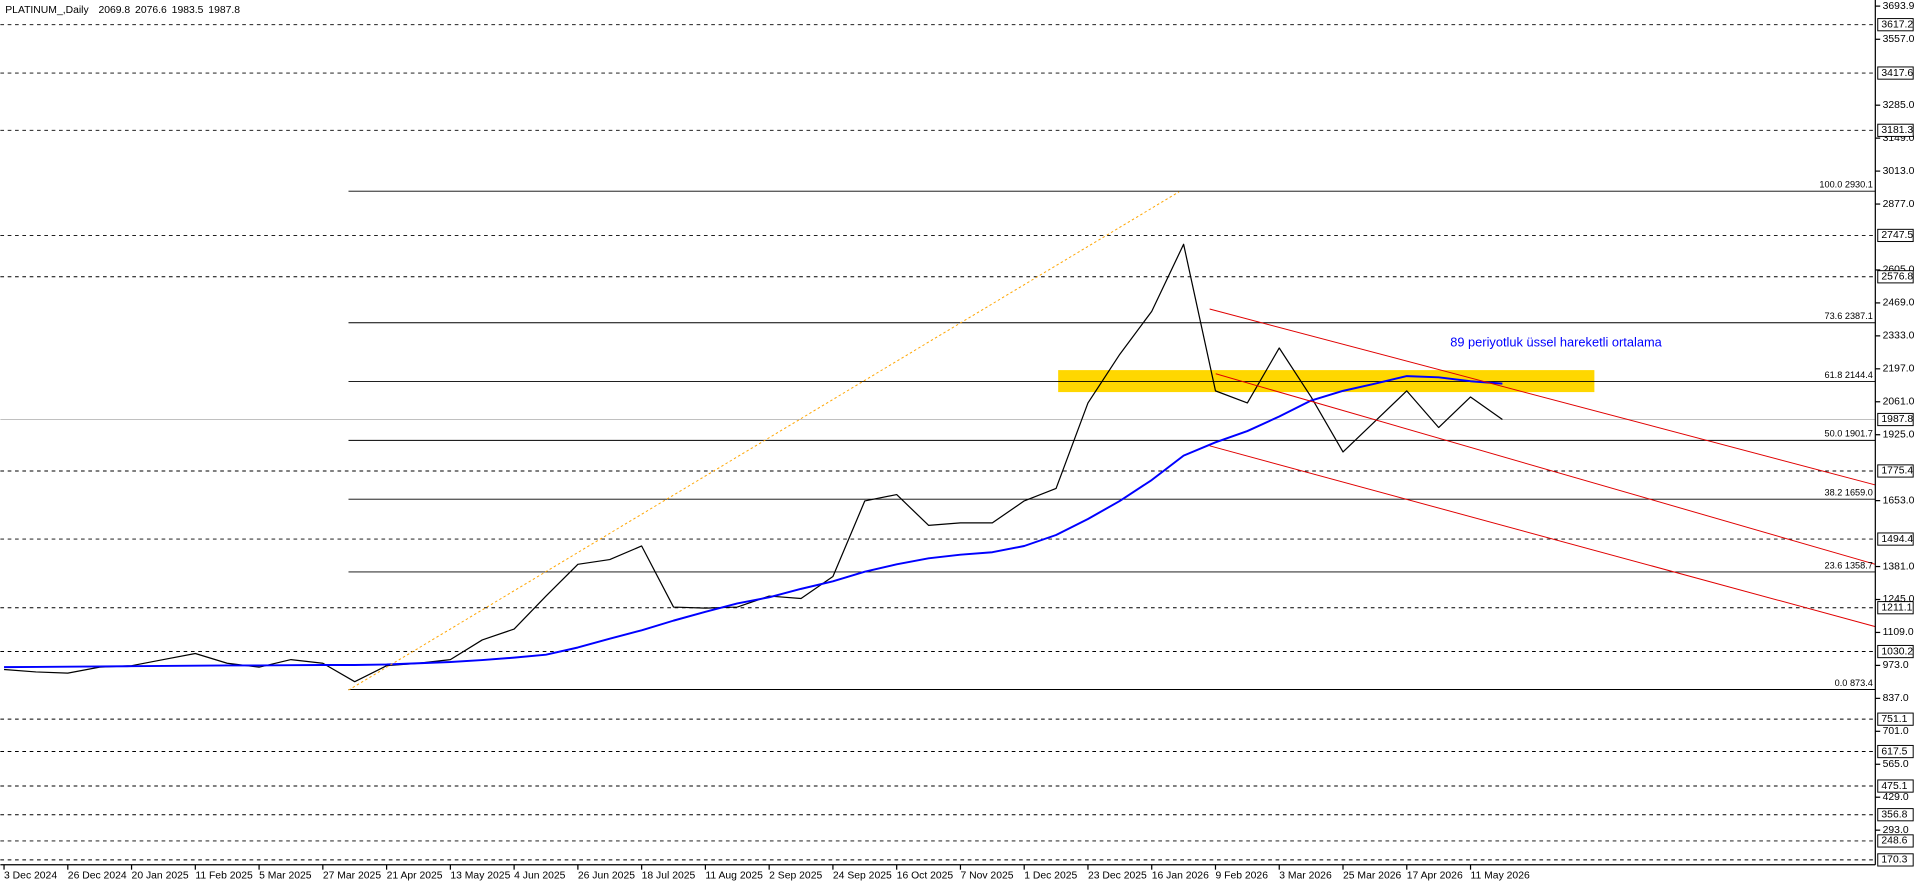  I want to click on y-tick-label: 2333.0, so click(1899, 336).